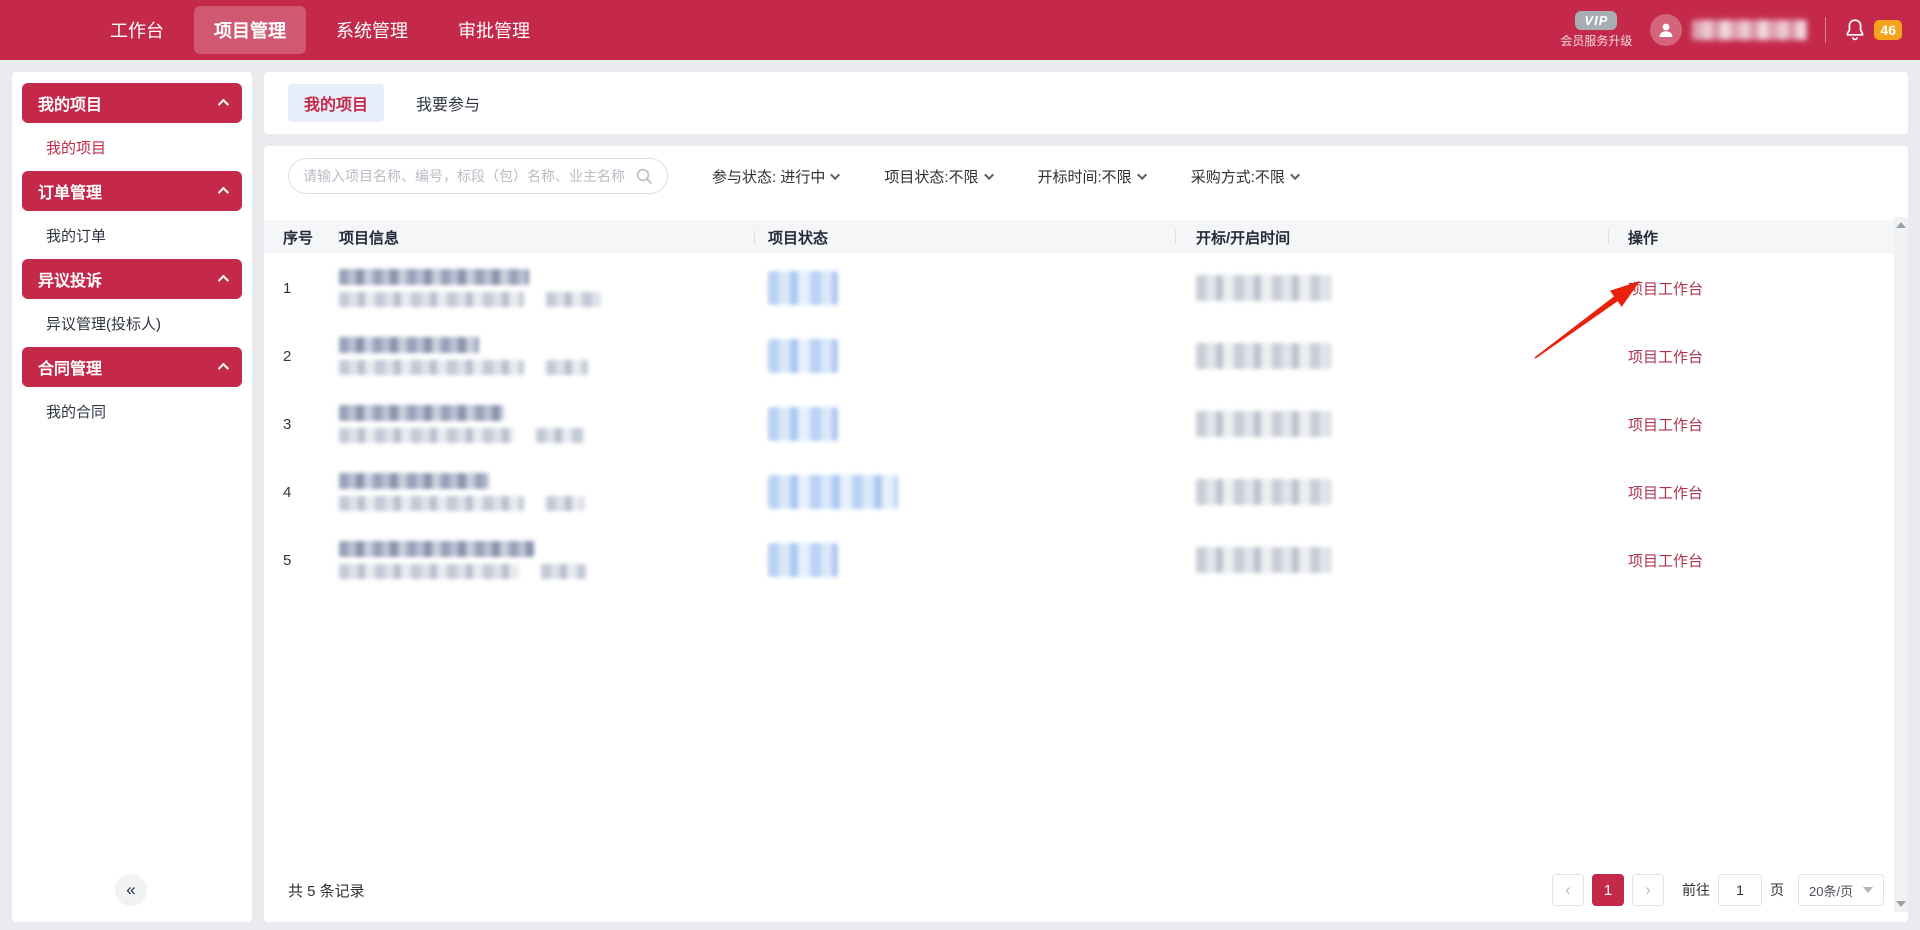 The image size is (1920, 930). I want to click on nav-item-system-management: 系统管理, so click(372, 31).